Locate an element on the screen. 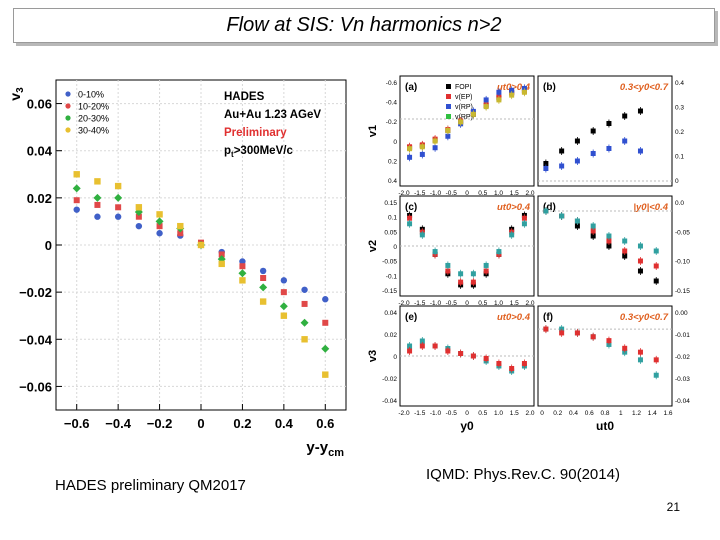 The image size is (720, 540). panel-x-tick: 1.6 is located at coordinates (667, 413).